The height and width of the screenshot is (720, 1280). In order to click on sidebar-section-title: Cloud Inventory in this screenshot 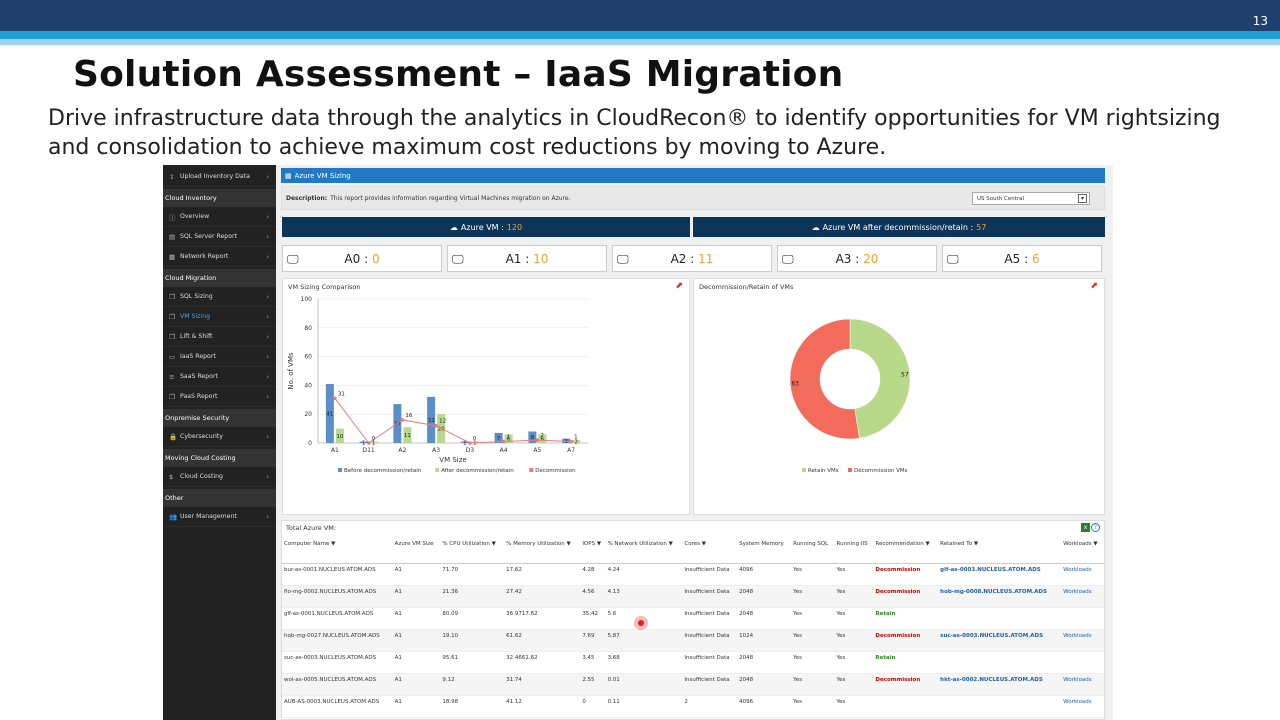, I will do `click(219, 198)`.